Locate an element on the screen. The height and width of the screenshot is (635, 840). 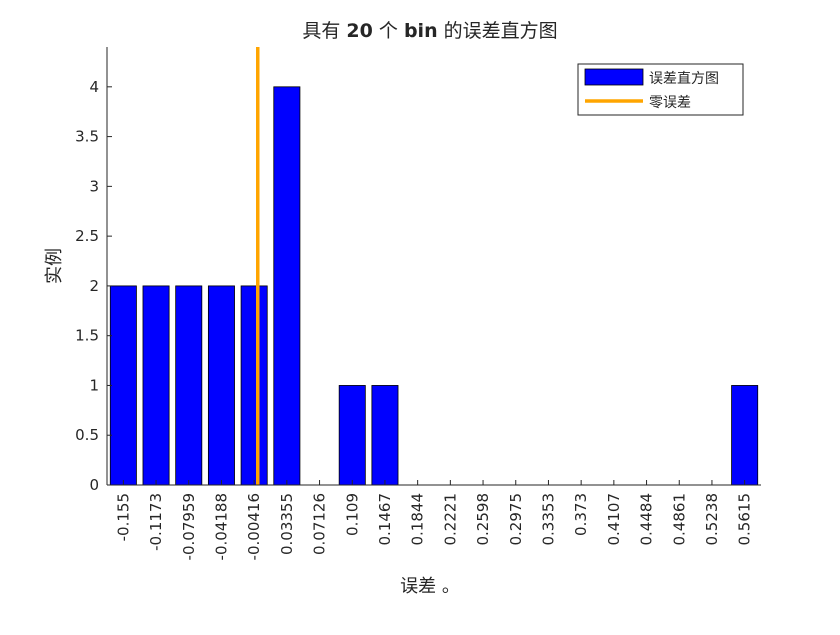
x-tick-label: 0.109 is located at coordinates (352, 514).